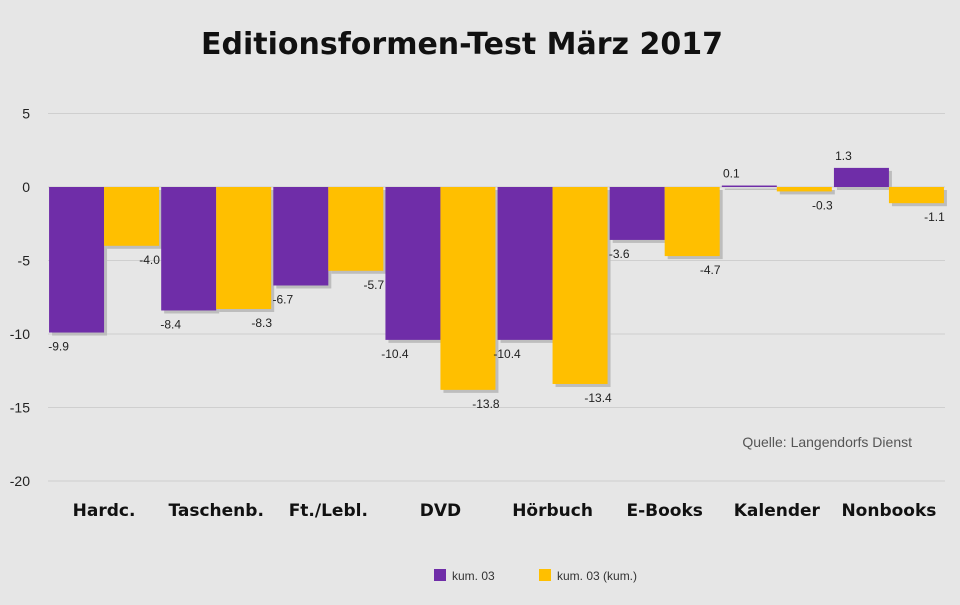 The height and width of the screenshot is (605, 960). What do you see at coordinates (535, 576) in the screenshot?
I see `legend: kum. 03 kum. 03 (kum.)` at bounding box center [535, 576].